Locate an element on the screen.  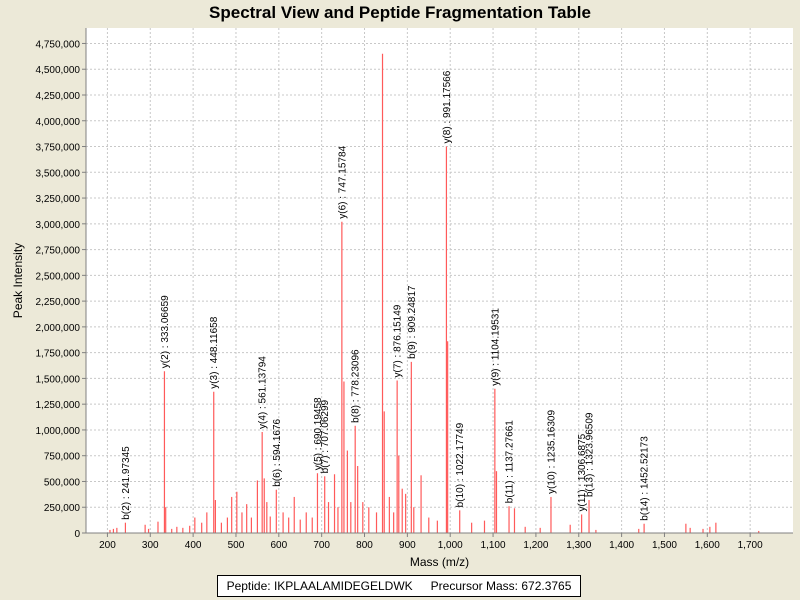
y-tick-label: 500,000 is located at coordinates (62, 482).